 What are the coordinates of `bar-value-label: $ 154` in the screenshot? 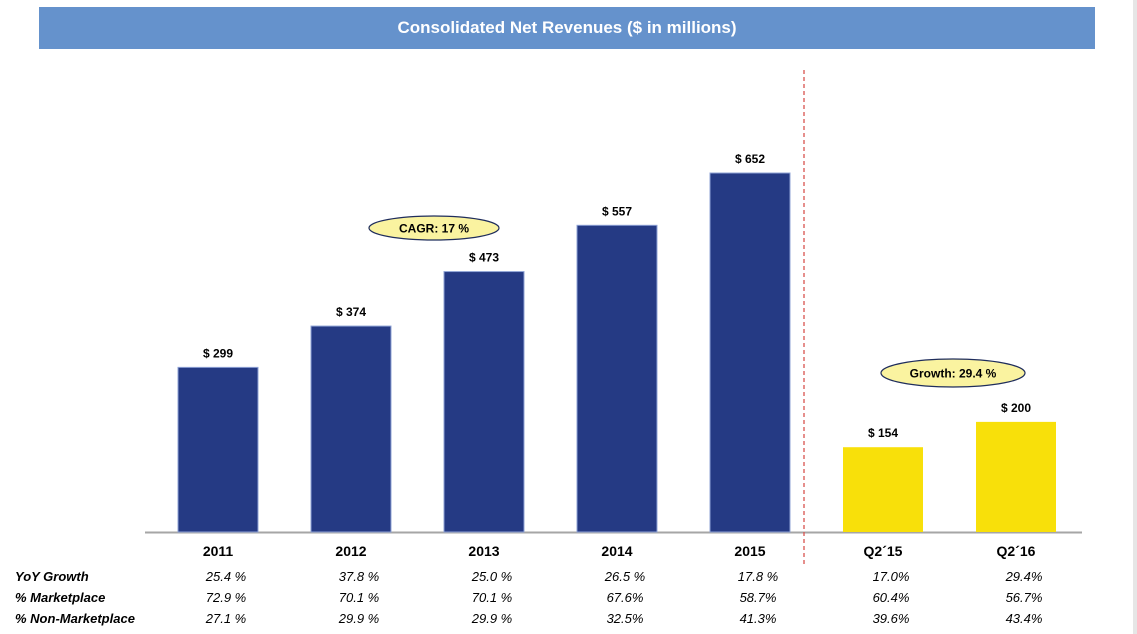 It's located at (883, 433).